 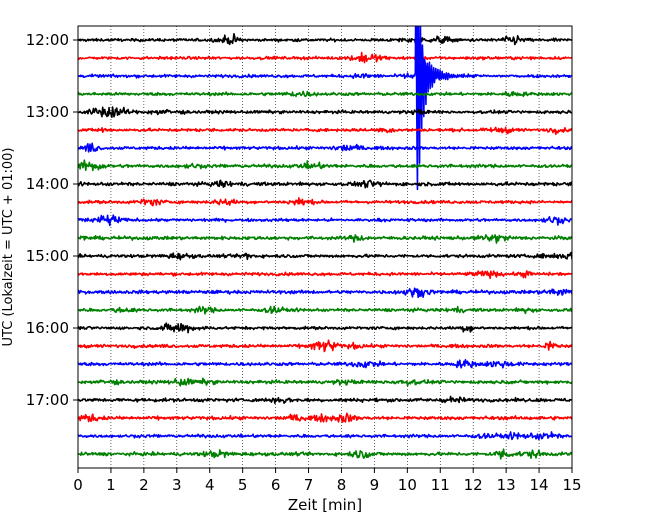 I want to click on x-tick-label: 10, so click(x=407, y=485).